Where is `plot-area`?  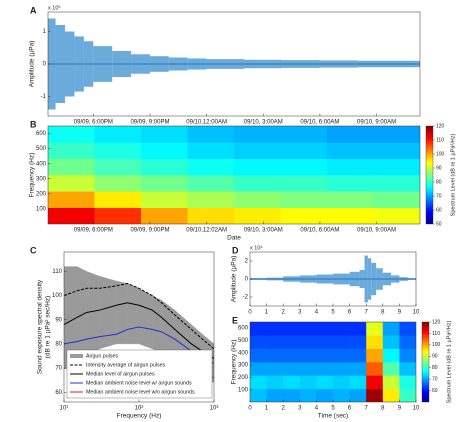 plot-area is located at coordinates (333, 279).